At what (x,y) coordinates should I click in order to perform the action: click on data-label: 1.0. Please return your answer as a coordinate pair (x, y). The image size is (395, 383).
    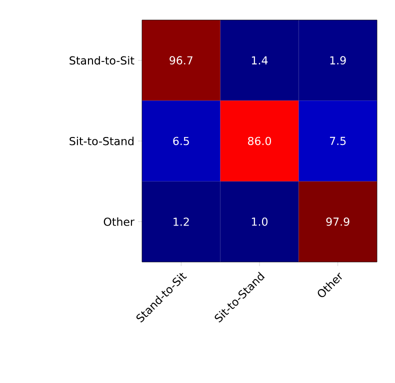
    Looking at the image, I should click on (260, 222).